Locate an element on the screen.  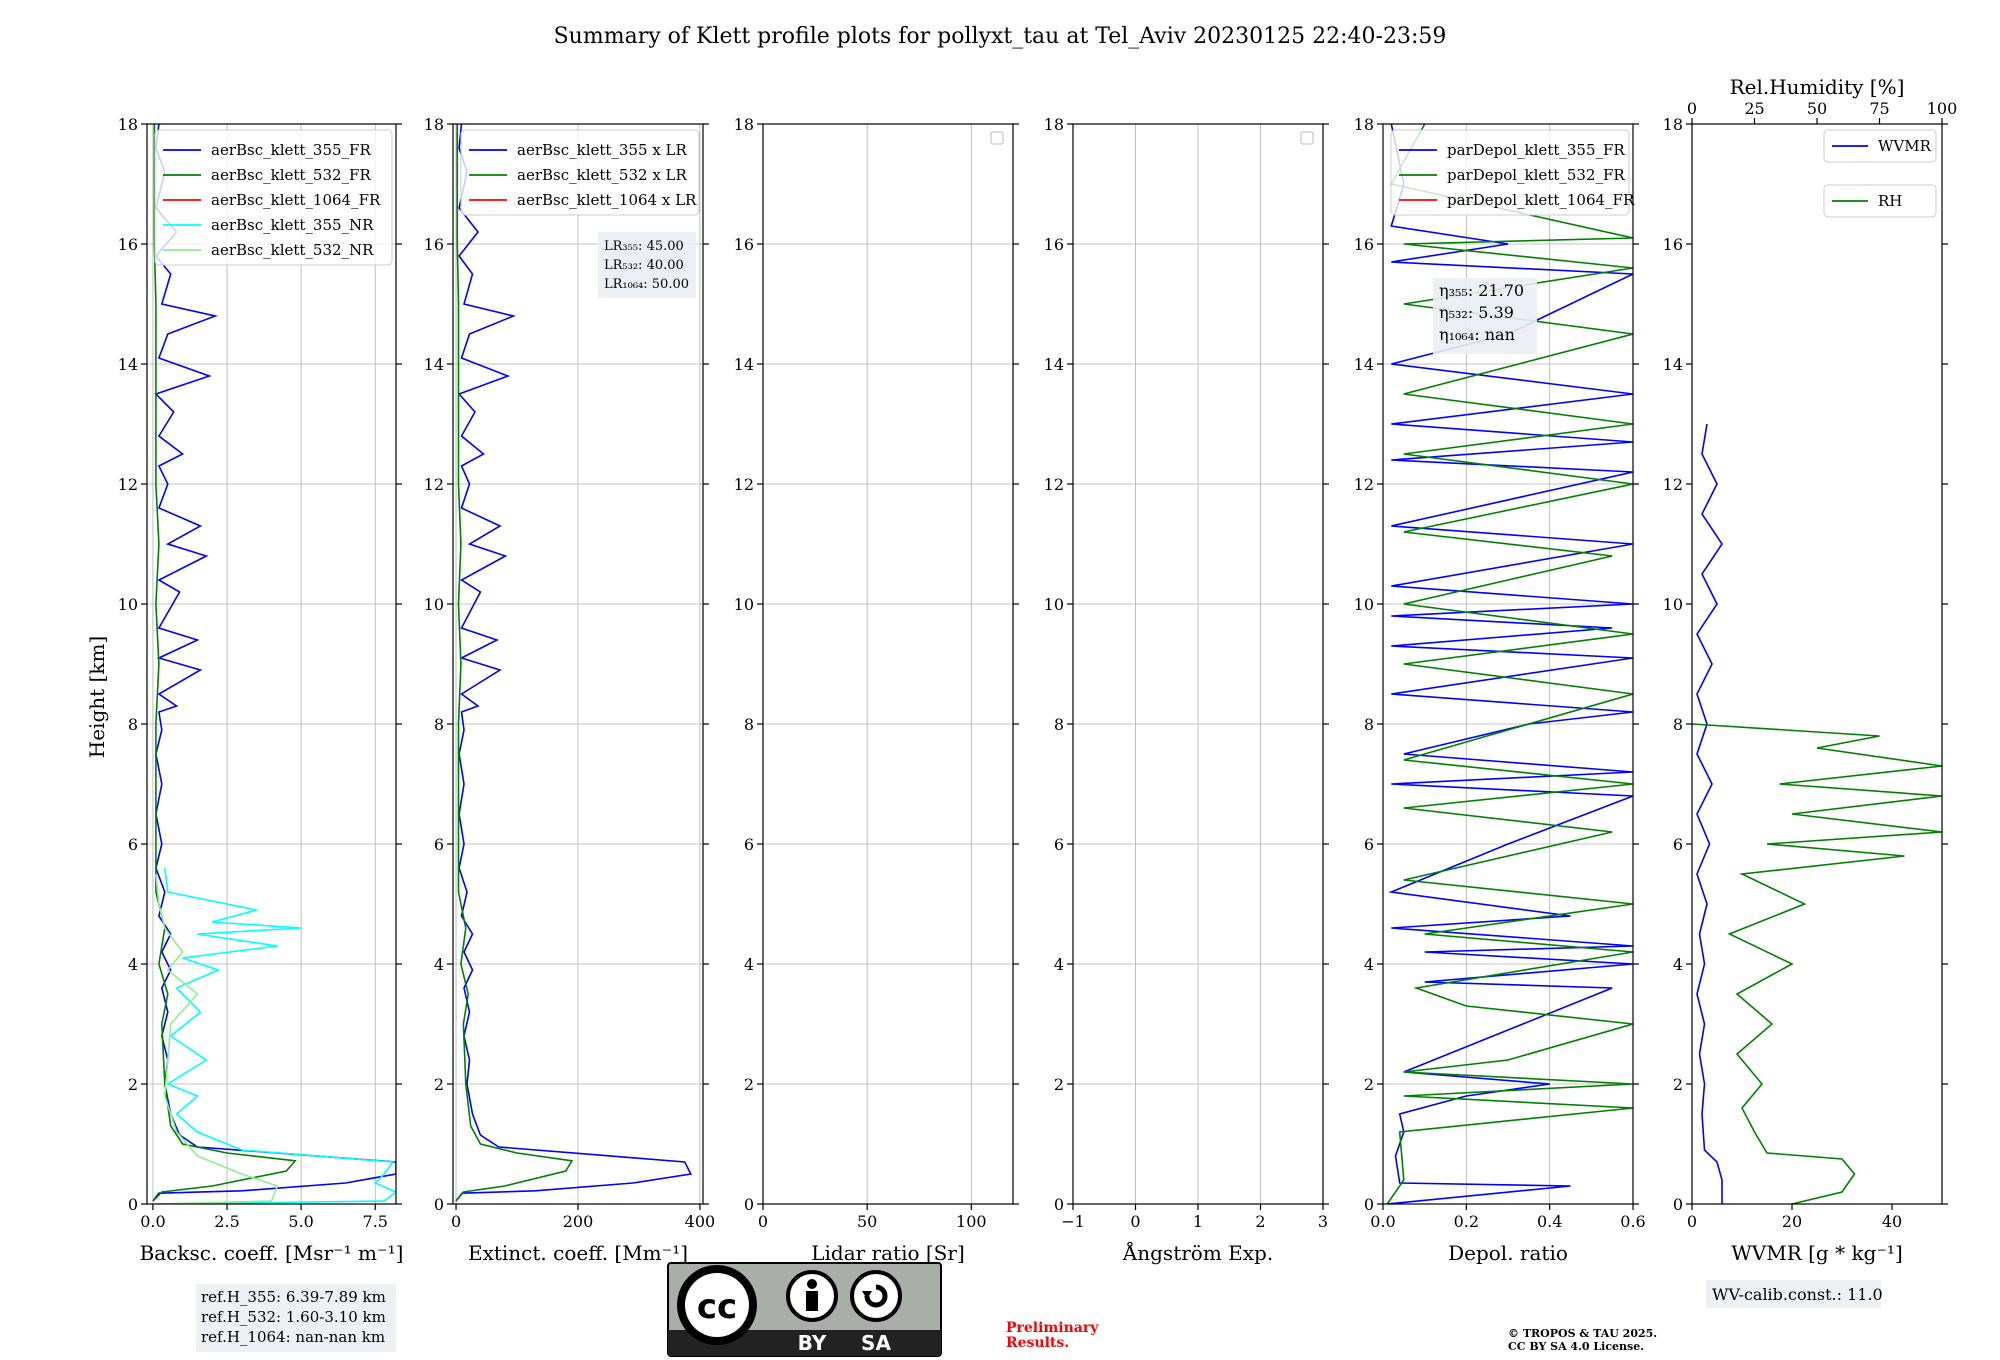
x-axis-label: Lidar ratio [Sr] is located at coordinates (888, 1253).